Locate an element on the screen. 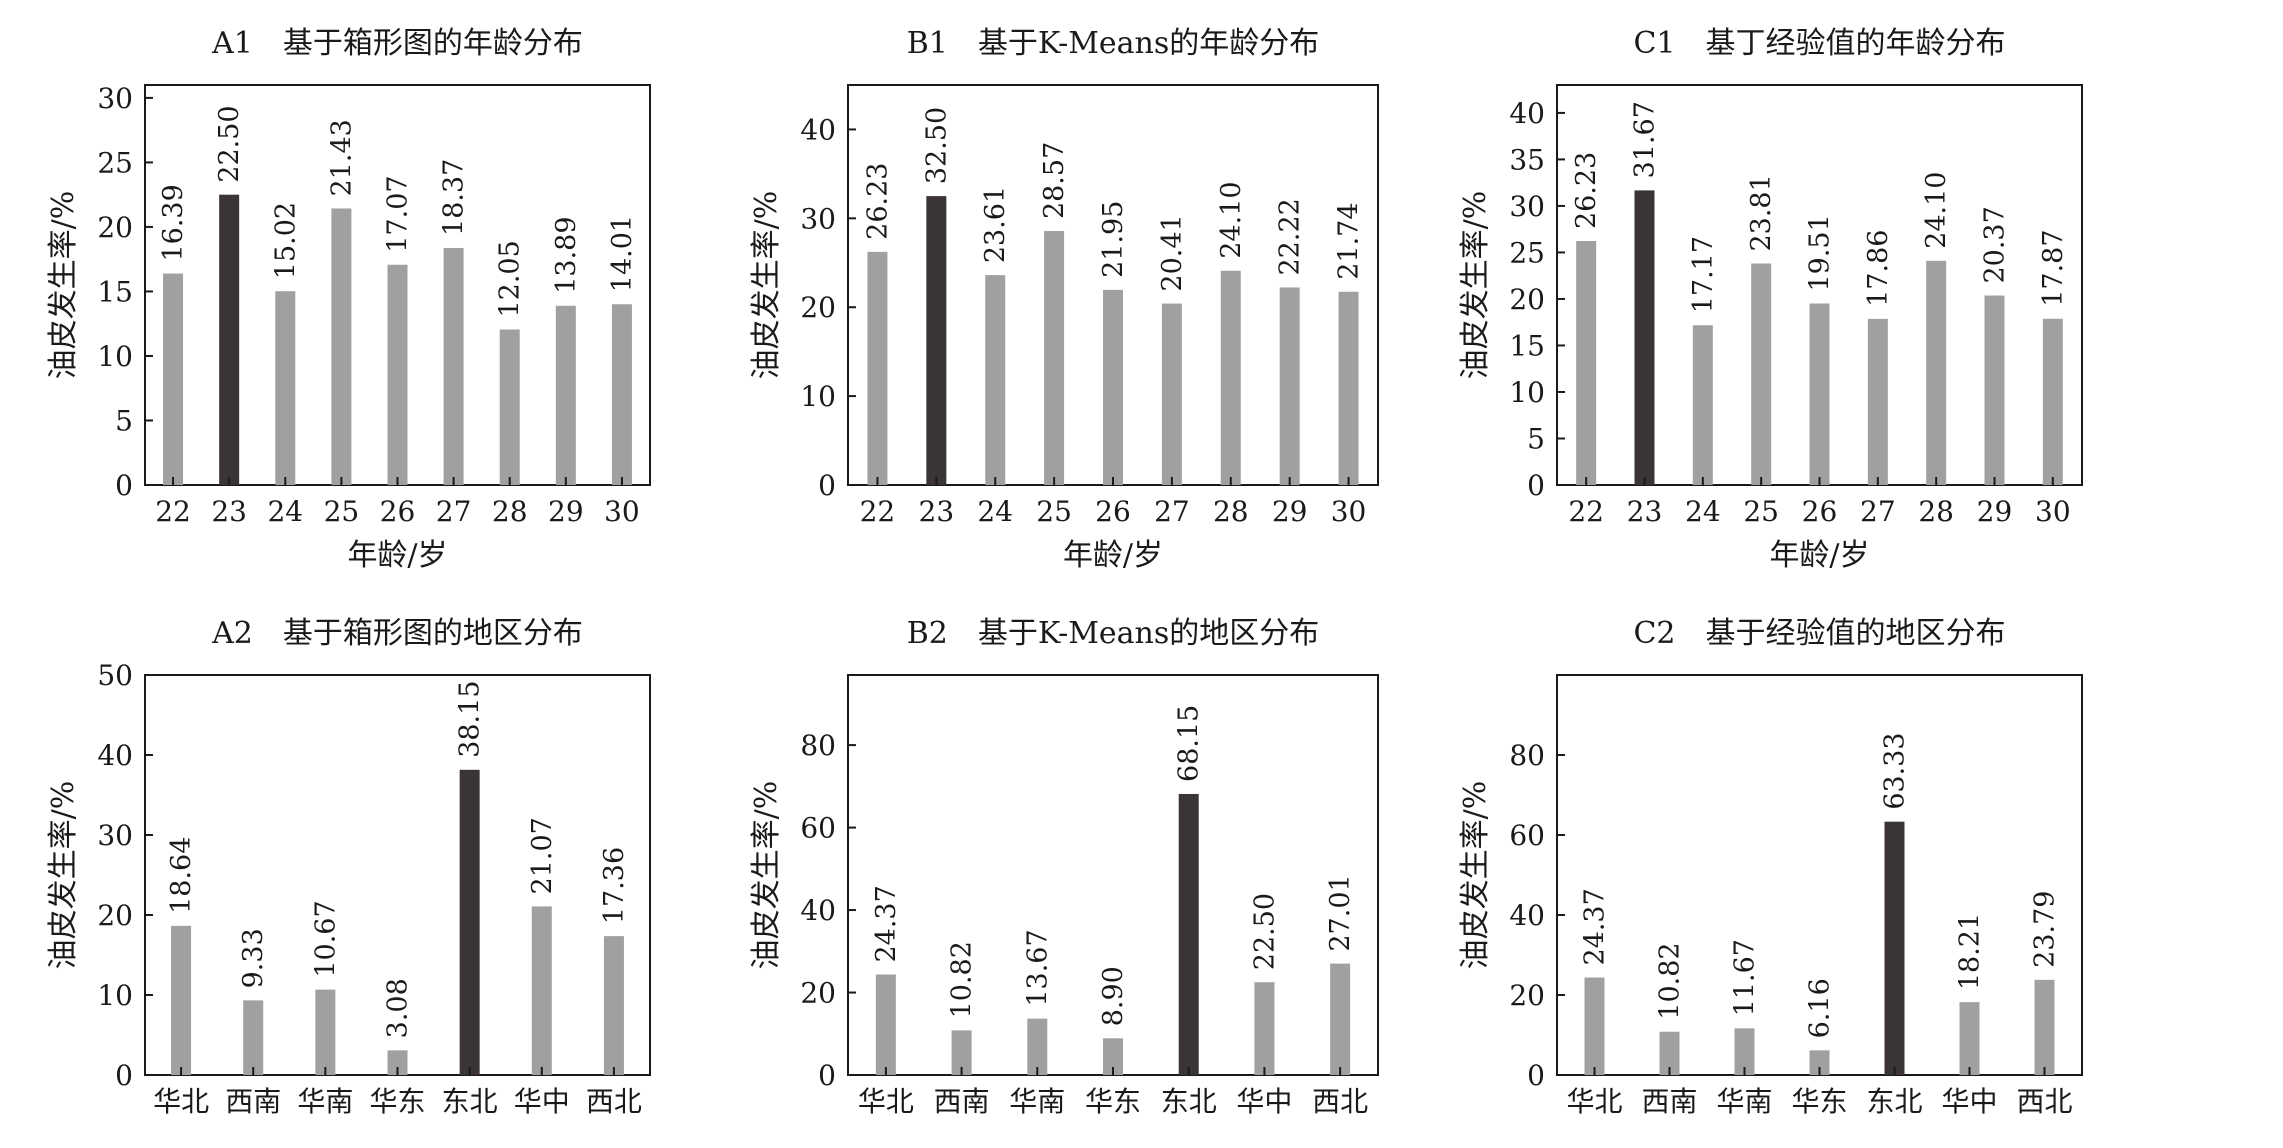 This screenshot has width=2283, height=1148. y-tick-label: 80 is located at coordinates (1527, 755).